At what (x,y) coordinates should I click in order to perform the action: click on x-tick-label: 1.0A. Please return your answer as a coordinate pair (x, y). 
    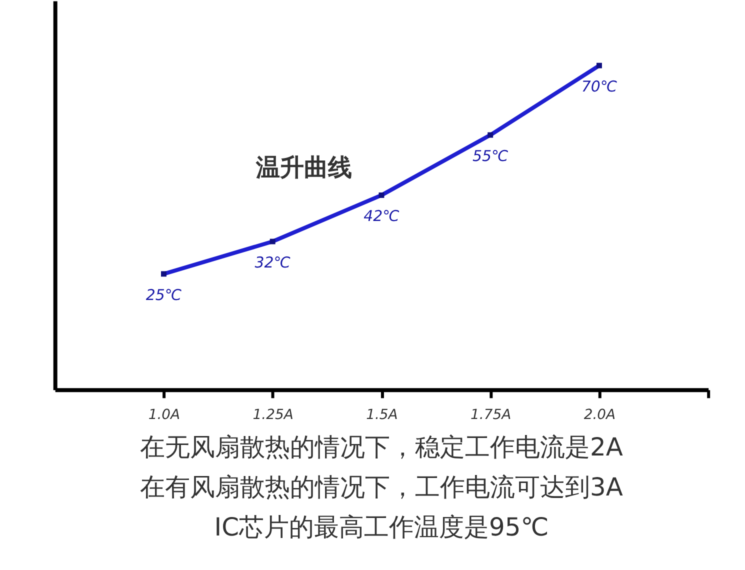
    Looking at the image, I should click on (164, 415).